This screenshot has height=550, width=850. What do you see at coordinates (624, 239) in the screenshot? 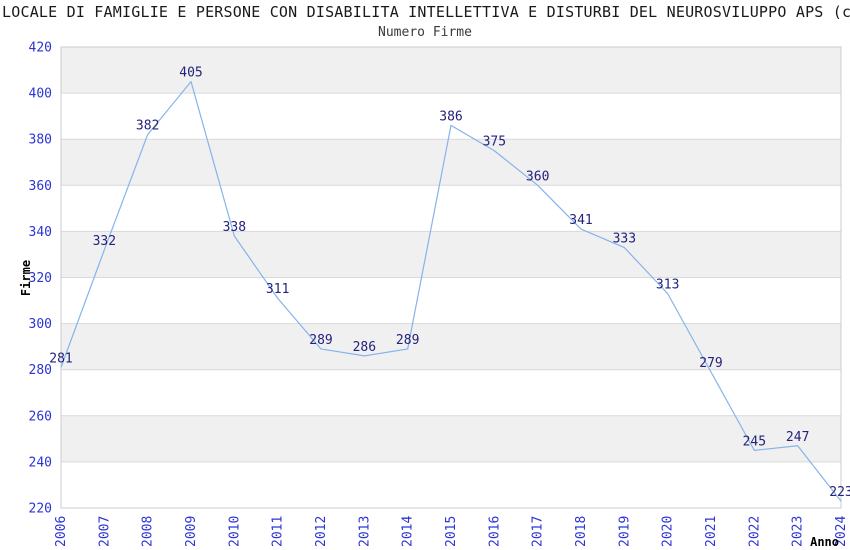
I see `data-point-label: 333` at bounding box center [624, 239].